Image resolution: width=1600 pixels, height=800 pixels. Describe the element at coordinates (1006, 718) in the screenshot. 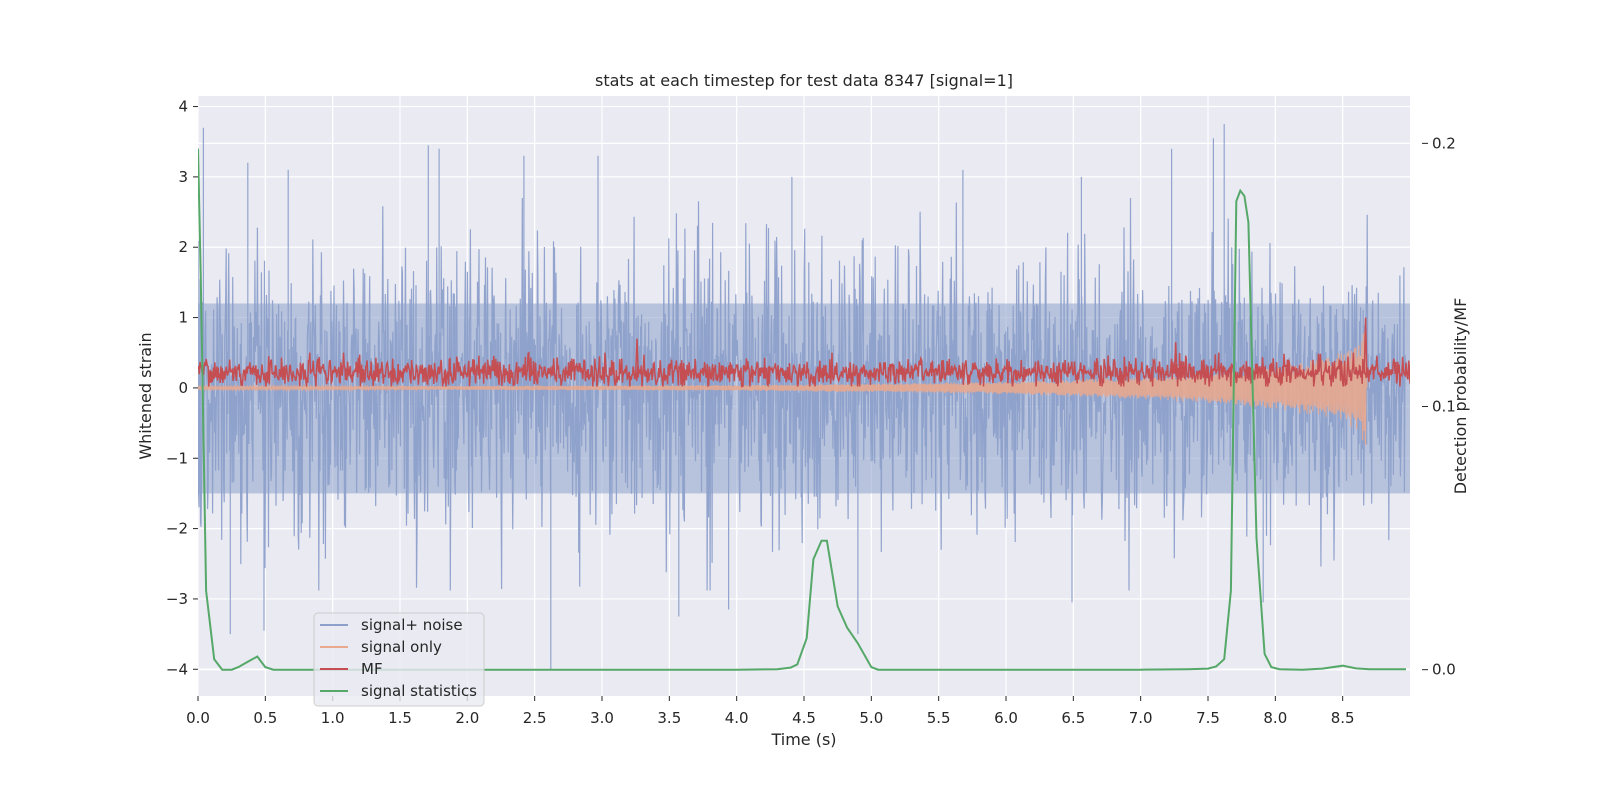

I see `x-tick-label-12: 6.0` at that location.